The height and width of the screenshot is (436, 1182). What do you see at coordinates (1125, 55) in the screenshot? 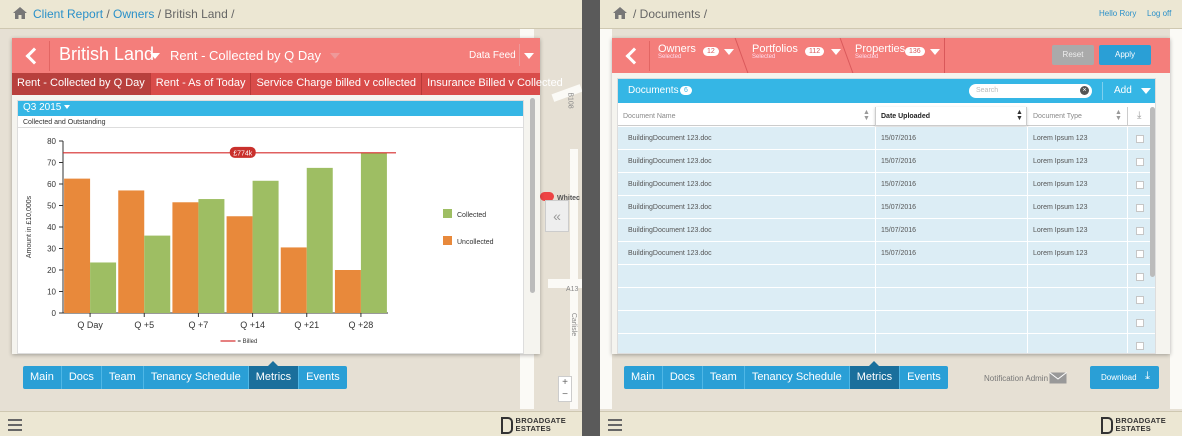
I see `apply-button: Apply` at bounding box center [1125, 55].